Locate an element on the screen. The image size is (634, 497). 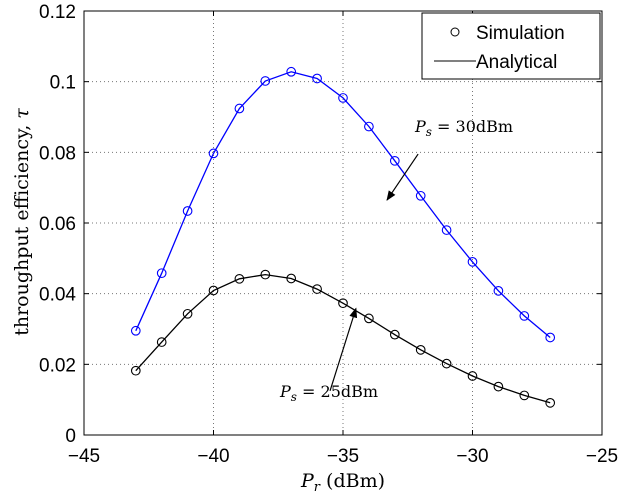
x-axis-label: Pr (dBm) is located at coordinates (342, 482).